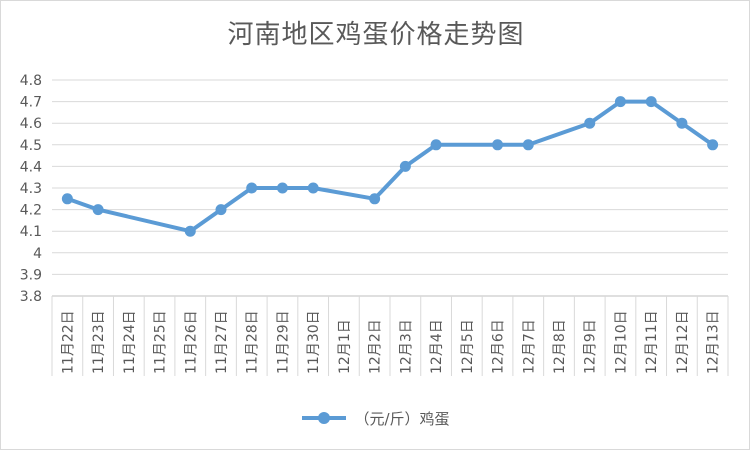 The image size is (752, 452). I want to click on x-tick-label: 12月12日, so click(683, 342).